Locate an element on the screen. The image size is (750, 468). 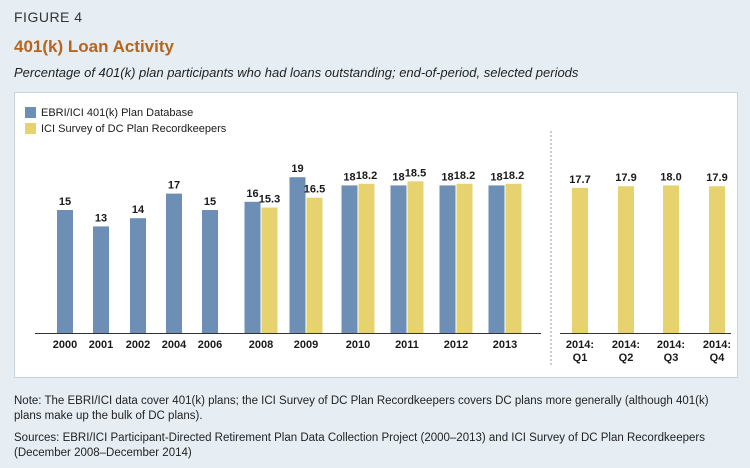
x-tick-label-6: 2009 is located at coordinates (306, 345).